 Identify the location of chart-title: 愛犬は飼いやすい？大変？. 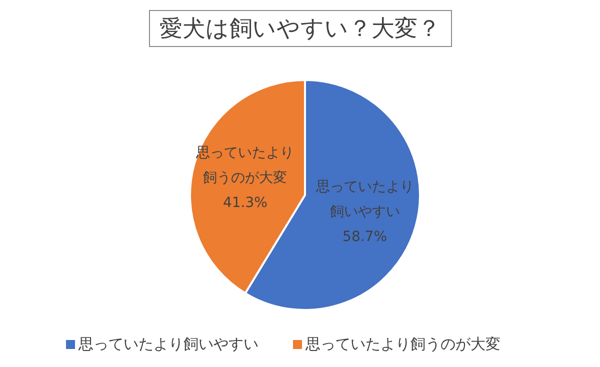
(300, 28).